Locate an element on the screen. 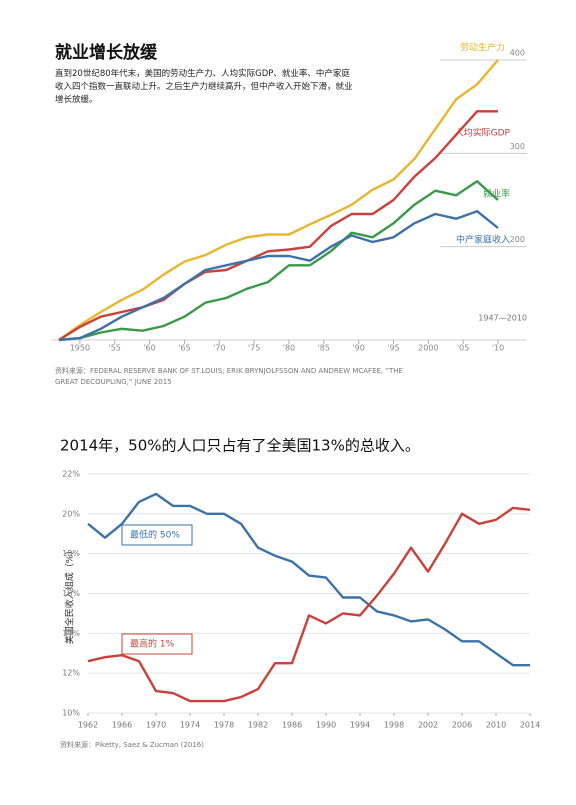 The image size is (576, 805). legend-label: 最低的 50% is located at coordinates (155, 535).